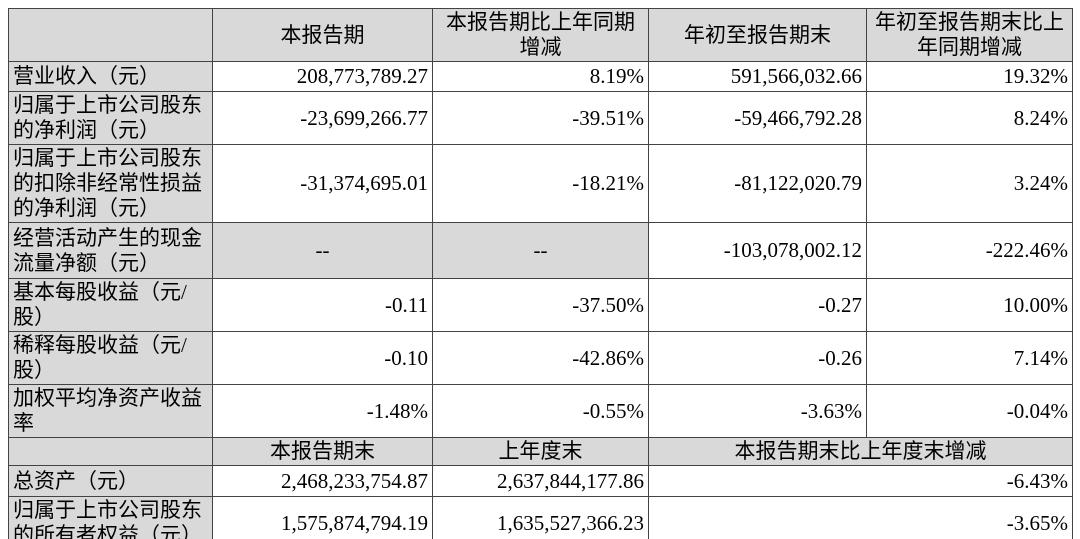  What do you see at coordinates (110, 517) in the screenshot?
I see `row-label: 归属于上市公司股东的所有者权益（元）` at bounding box center [110, 517].